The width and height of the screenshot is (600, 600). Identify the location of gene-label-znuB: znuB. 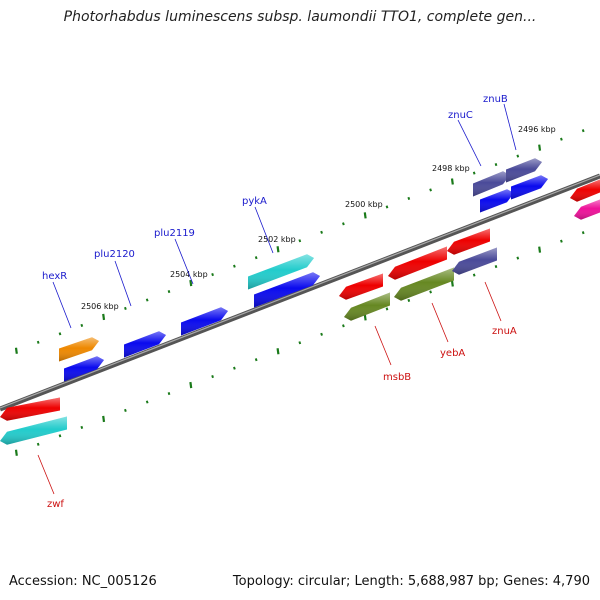
(495, 99).